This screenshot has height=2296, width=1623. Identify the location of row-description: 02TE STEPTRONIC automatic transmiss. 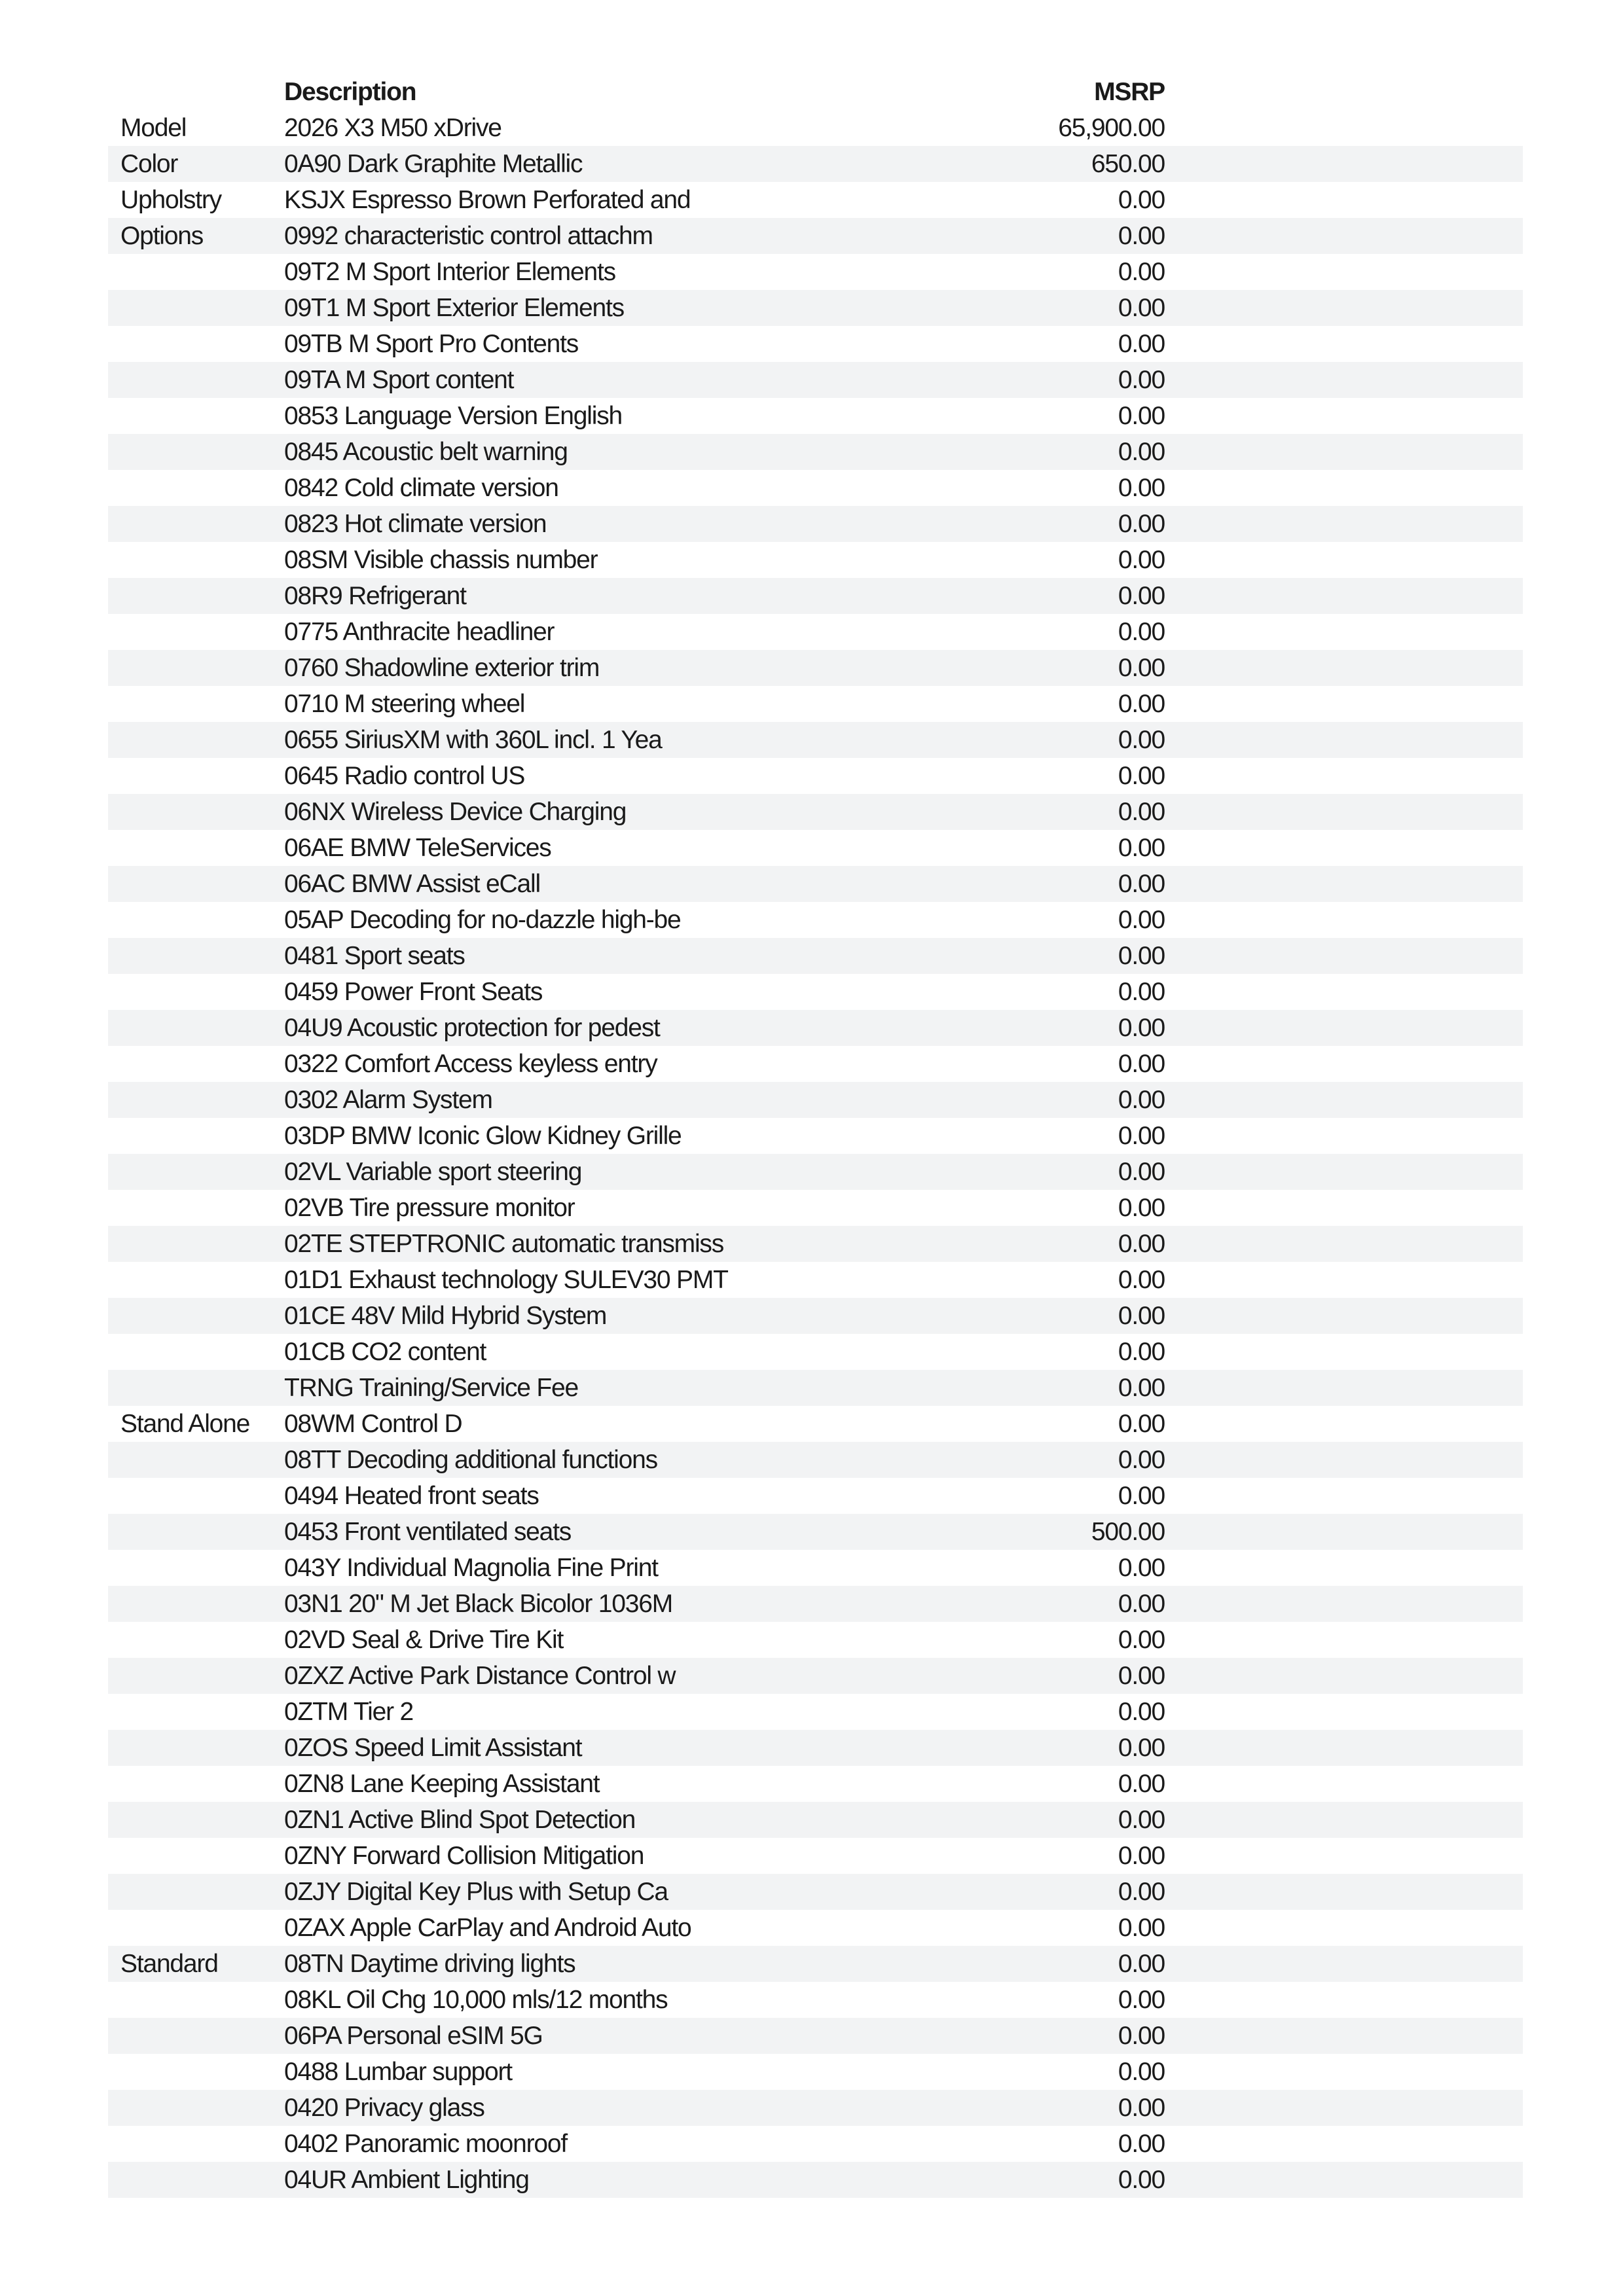
(504, 1244).